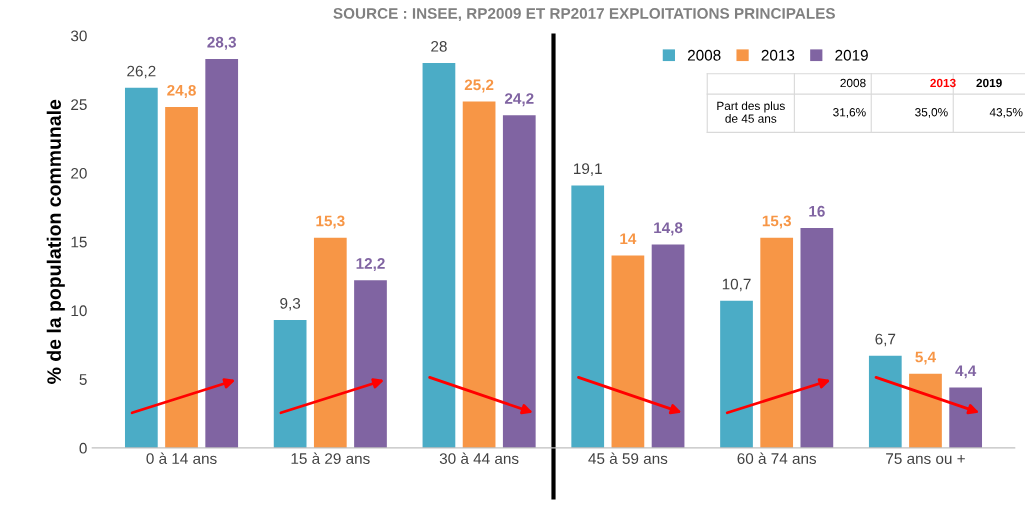 The image size is (1025, 509). Describe the element at coordinates (628, 239) in the screenshot. I see `data-label: 14` at that location.